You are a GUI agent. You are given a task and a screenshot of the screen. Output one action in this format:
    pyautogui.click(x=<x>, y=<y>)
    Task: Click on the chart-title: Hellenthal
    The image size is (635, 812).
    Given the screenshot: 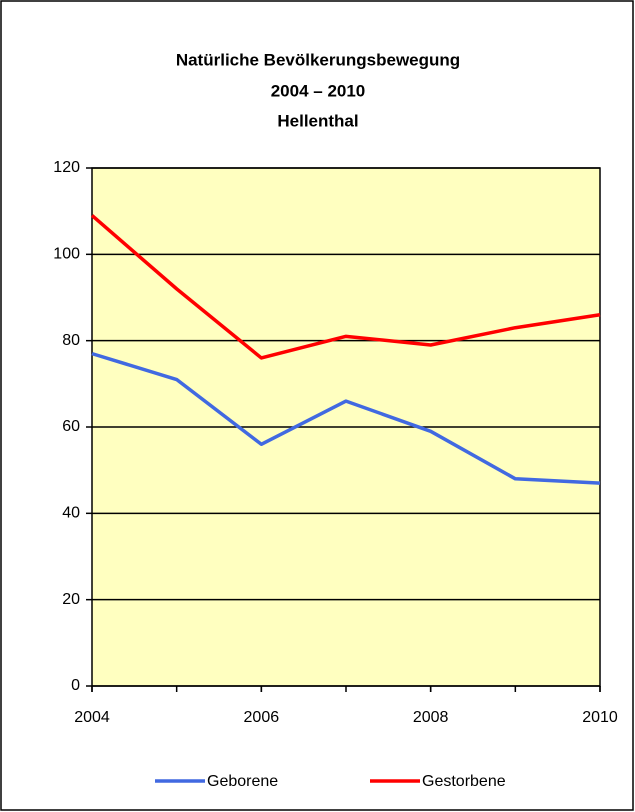 What is the action you would take?
    pyautogui.click(x=317, y=120)
    